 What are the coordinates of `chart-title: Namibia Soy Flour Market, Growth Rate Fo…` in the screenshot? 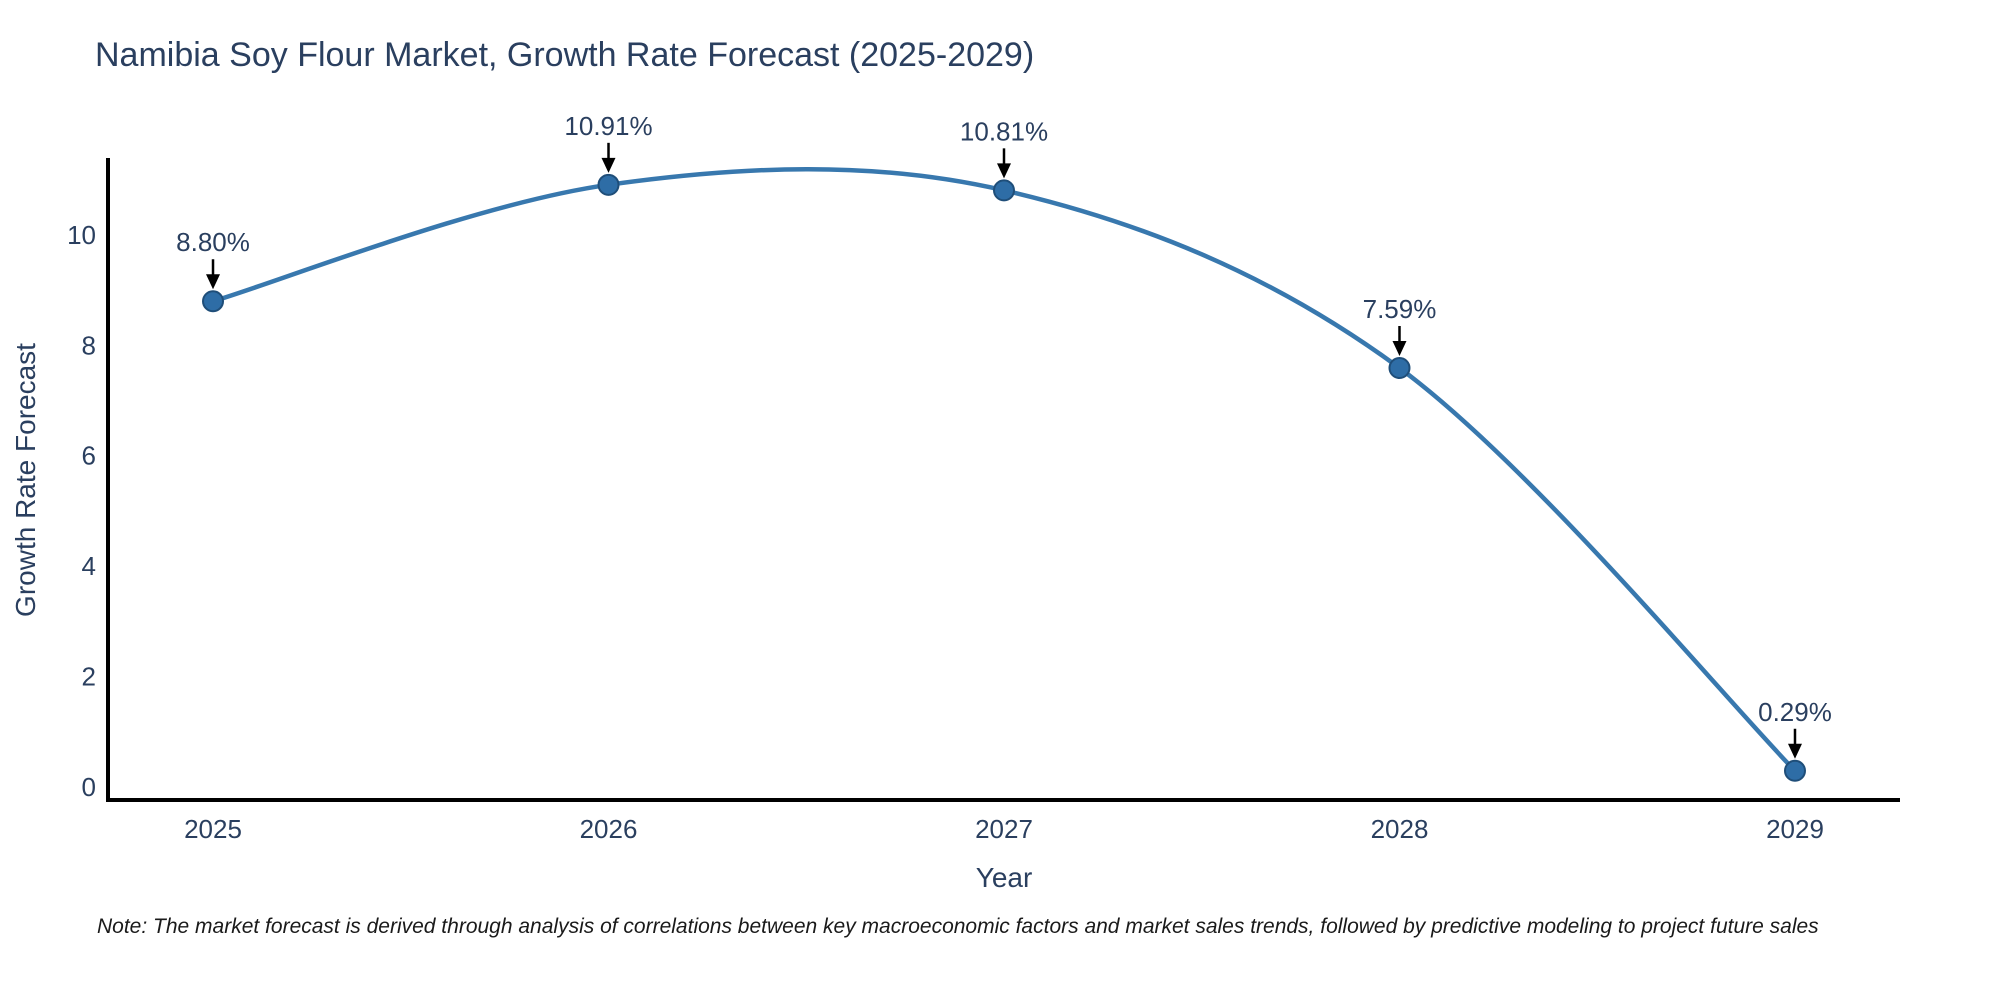 It's located at (565, 55).